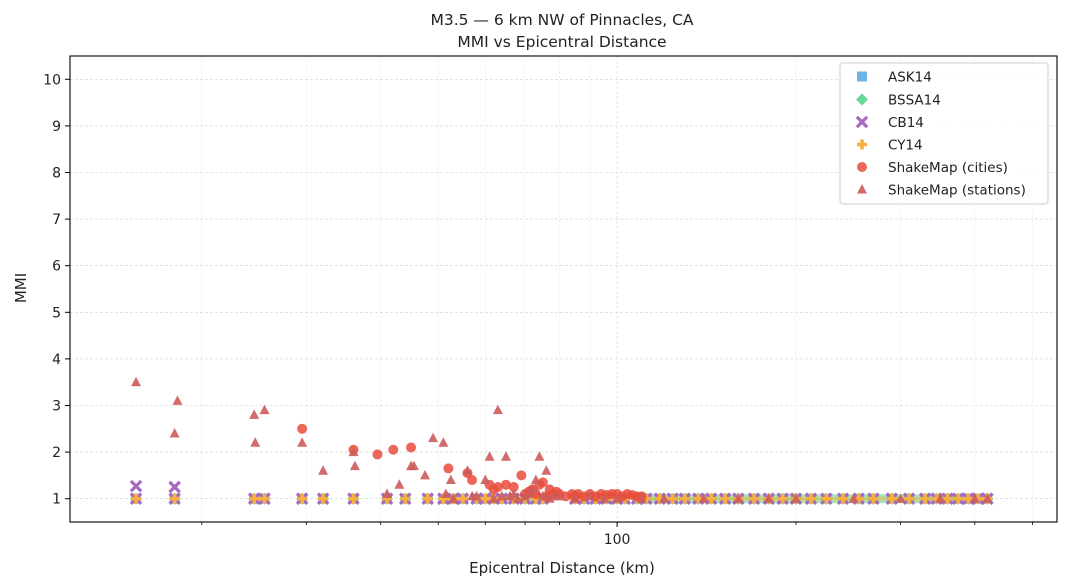 The image size is (1067, 588). What do you see at coordinates (174, 487) in the screenshot?
I see `point-cb14` at bounding box center [174, 487].